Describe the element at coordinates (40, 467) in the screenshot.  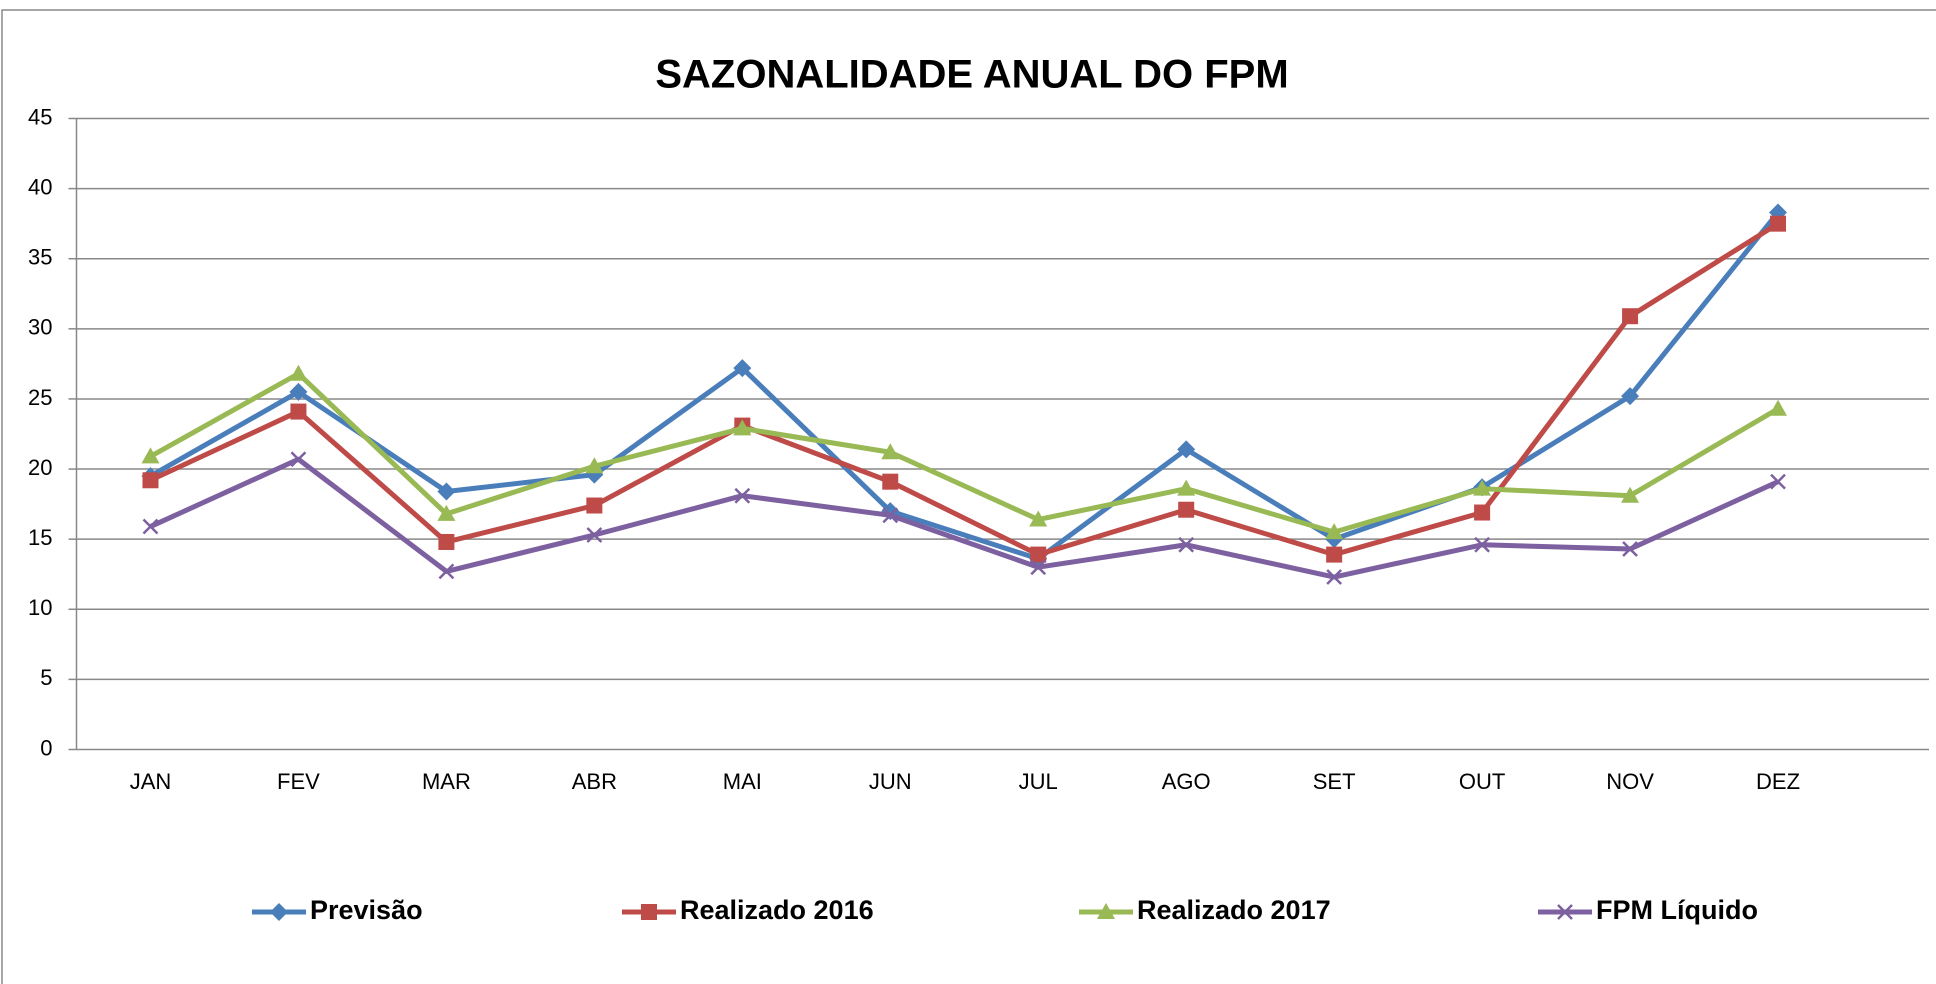
I see `y-tick-label: 20` at that location.